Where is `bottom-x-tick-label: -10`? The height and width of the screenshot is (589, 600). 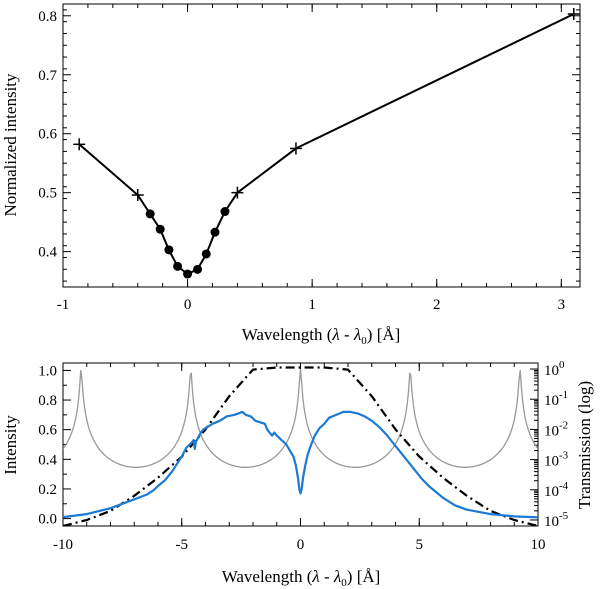 bottom-x-tick-label: -10 is located at coordinates (63, 545).